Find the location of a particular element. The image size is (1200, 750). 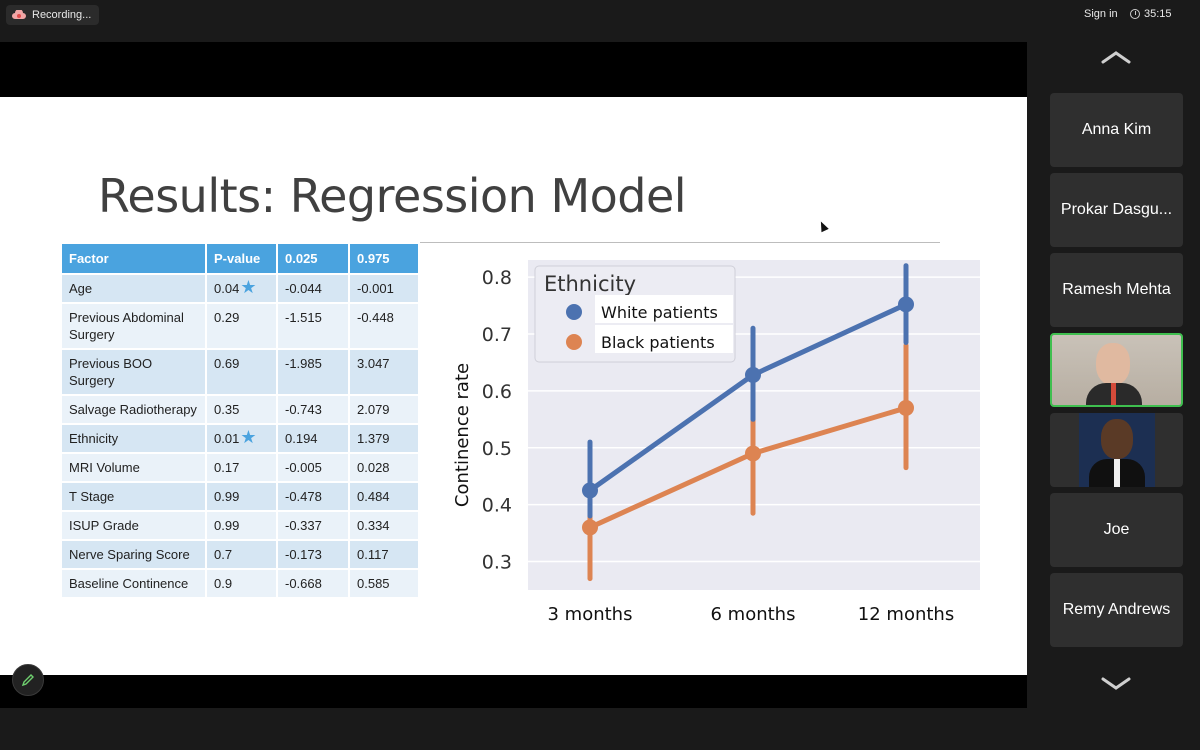

upper-ci-cell: 1.379 is located at coordinates (384, 438).